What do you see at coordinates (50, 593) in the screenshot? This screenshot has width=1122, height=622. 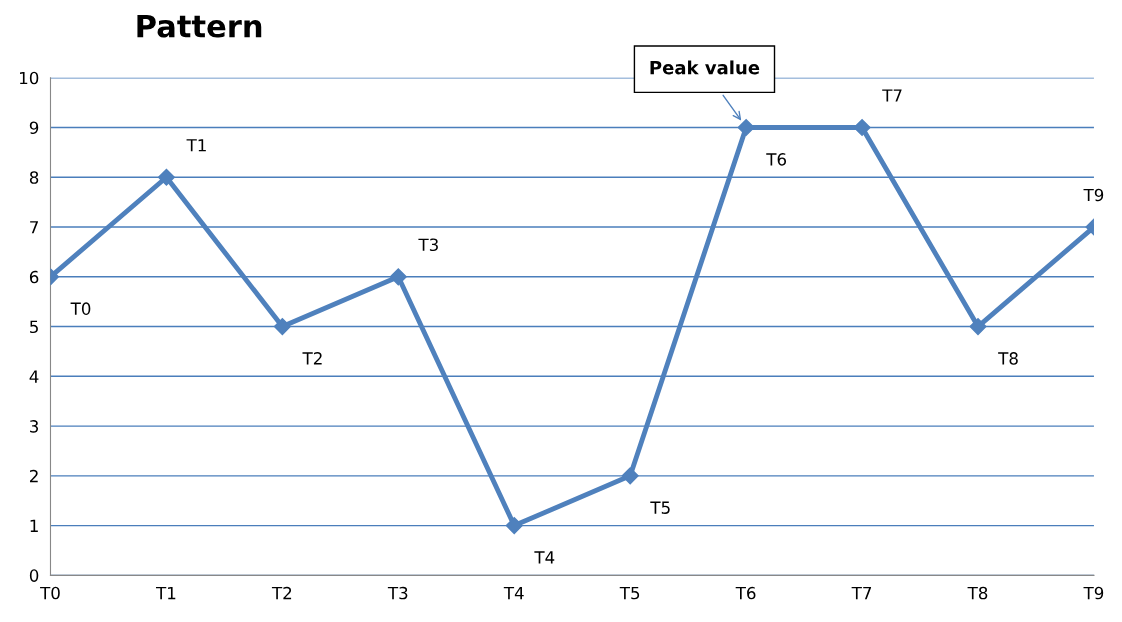 I see `x-tick-label: T0` at bounding box center [50, 593].